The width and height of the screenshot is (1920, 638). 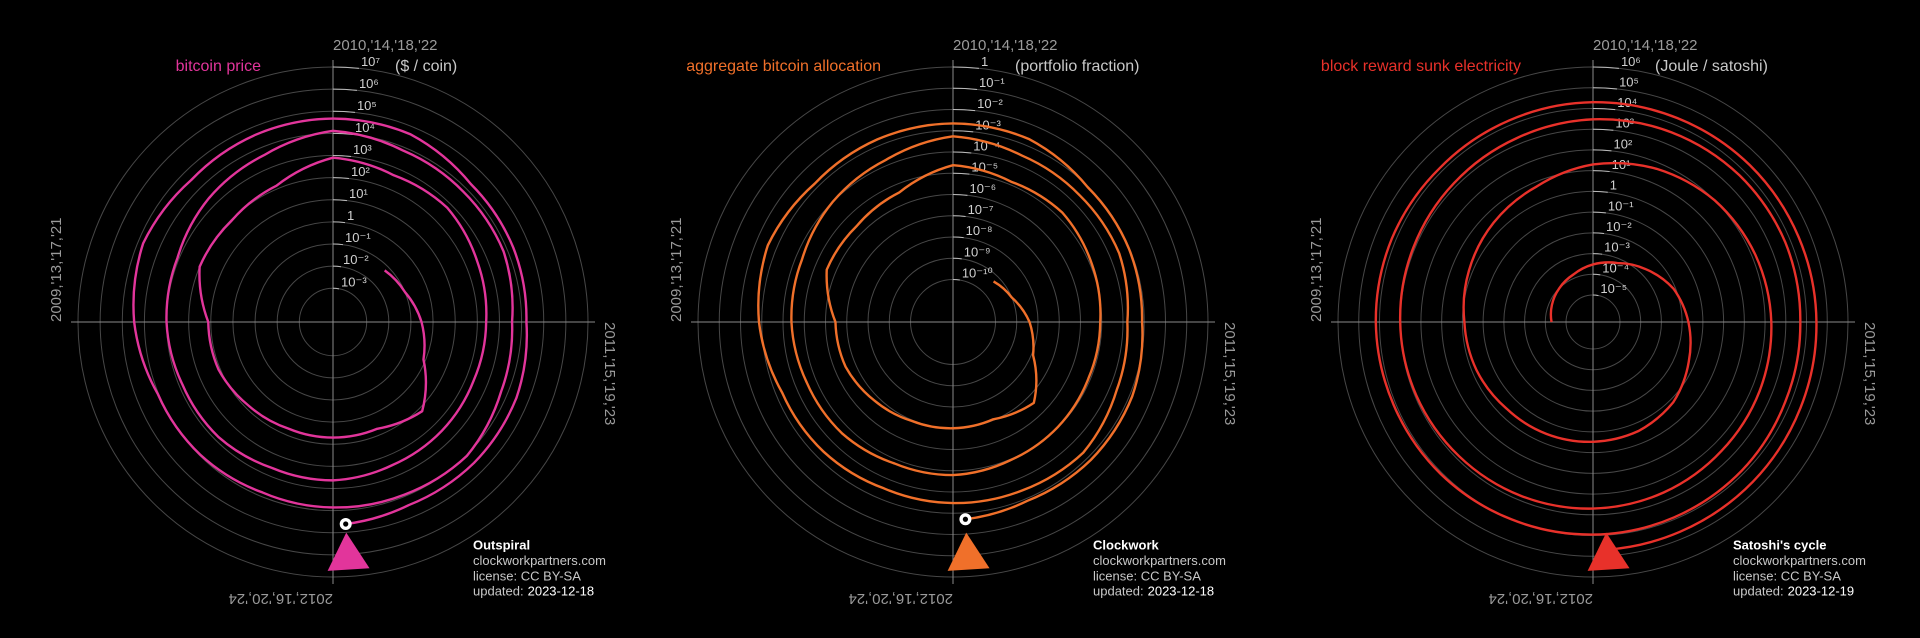 I want to click on y-tick-label: 10⁻⁸, so click(x=979, y=230).